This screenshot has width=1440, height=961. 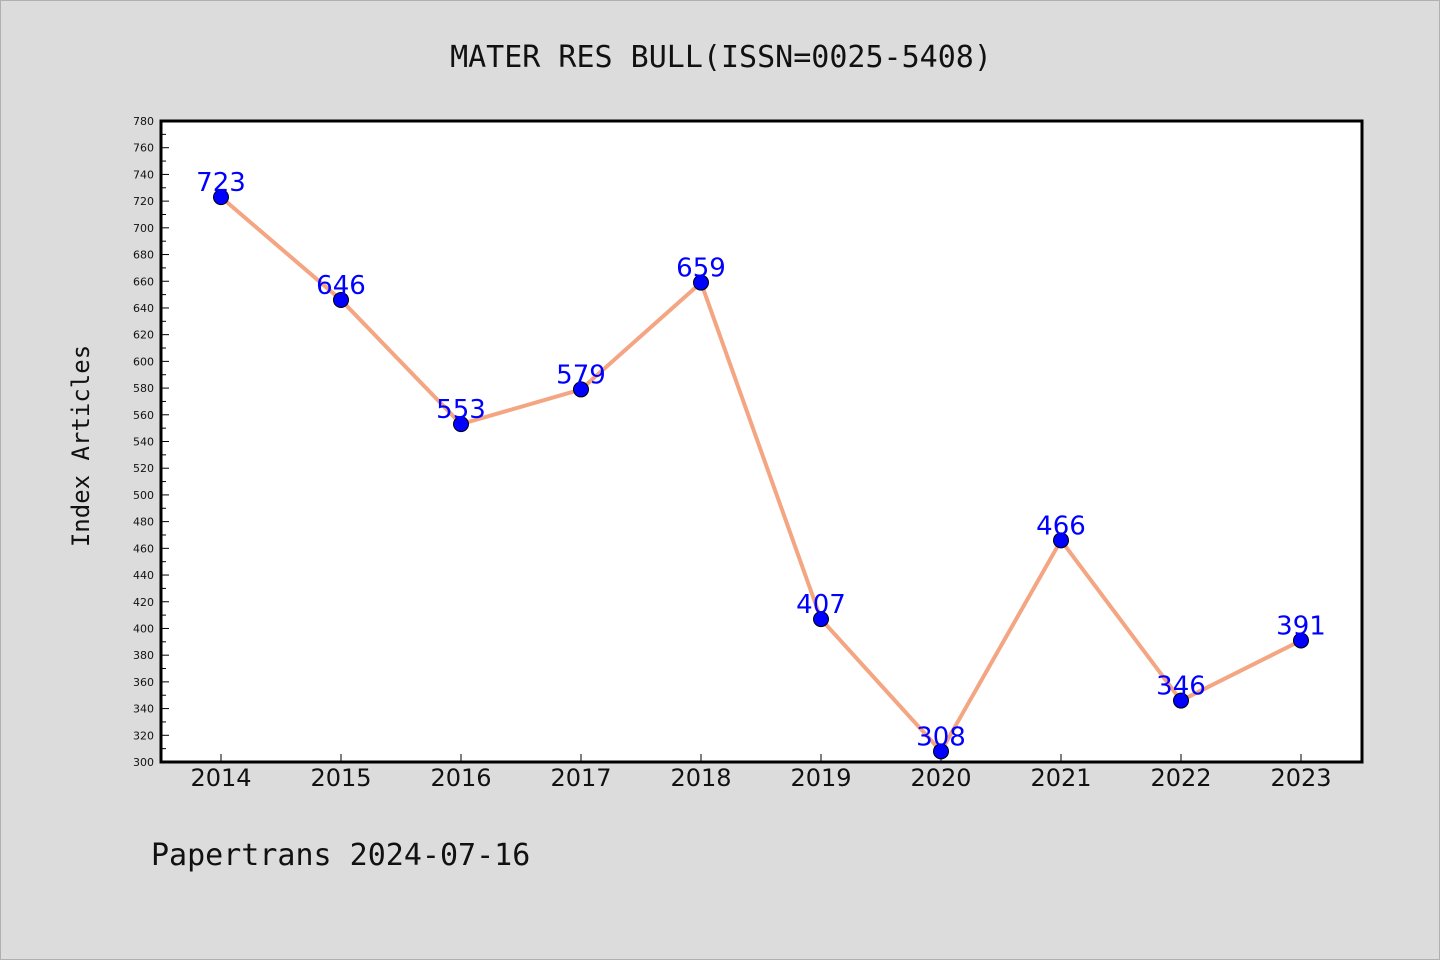 What do you see at coordinates (1301, 626) in the screenshot?
I see `data-label: 391` at bounding box center [1301, 626].